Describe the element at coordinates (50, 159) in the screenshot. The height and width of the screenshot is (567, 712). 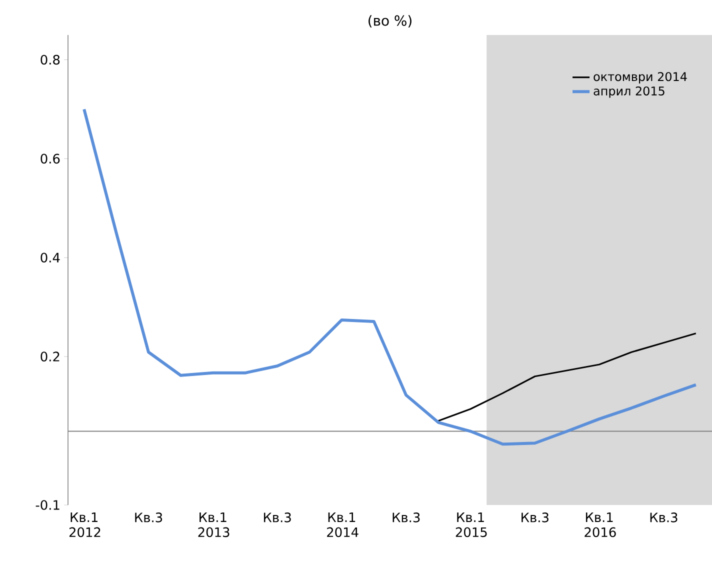
I see `y-tick-label: 0.6` at that location.